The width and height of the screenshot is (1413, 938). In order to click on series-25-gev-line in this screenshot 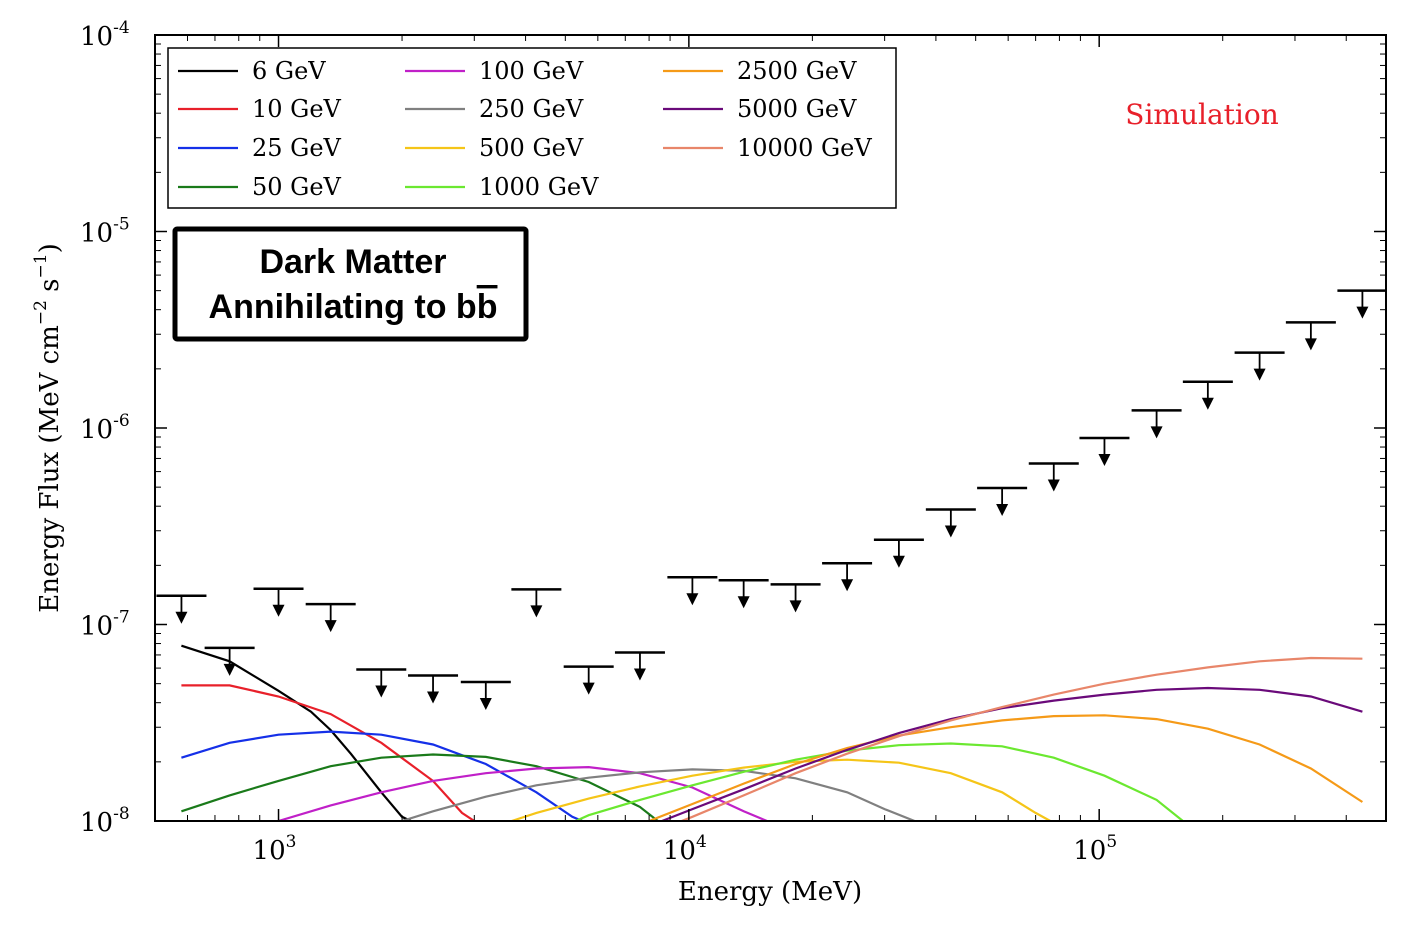, I will do `click(382, 775)`.